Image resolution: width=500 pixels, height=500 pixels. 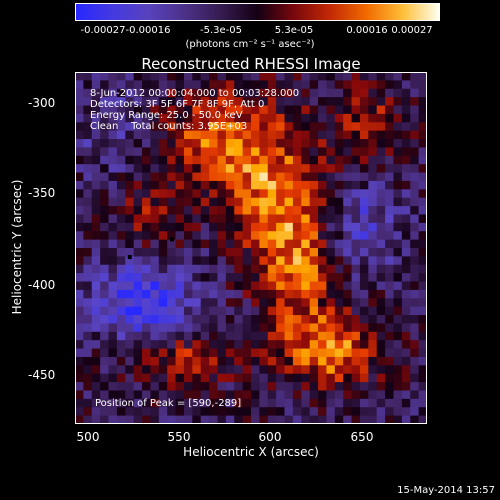 What do you see at coordinates (168, 403) in the screenshot?
I see `peak-position-label: Position of Peak = [590,-289]` at bounding box center [168, 403].